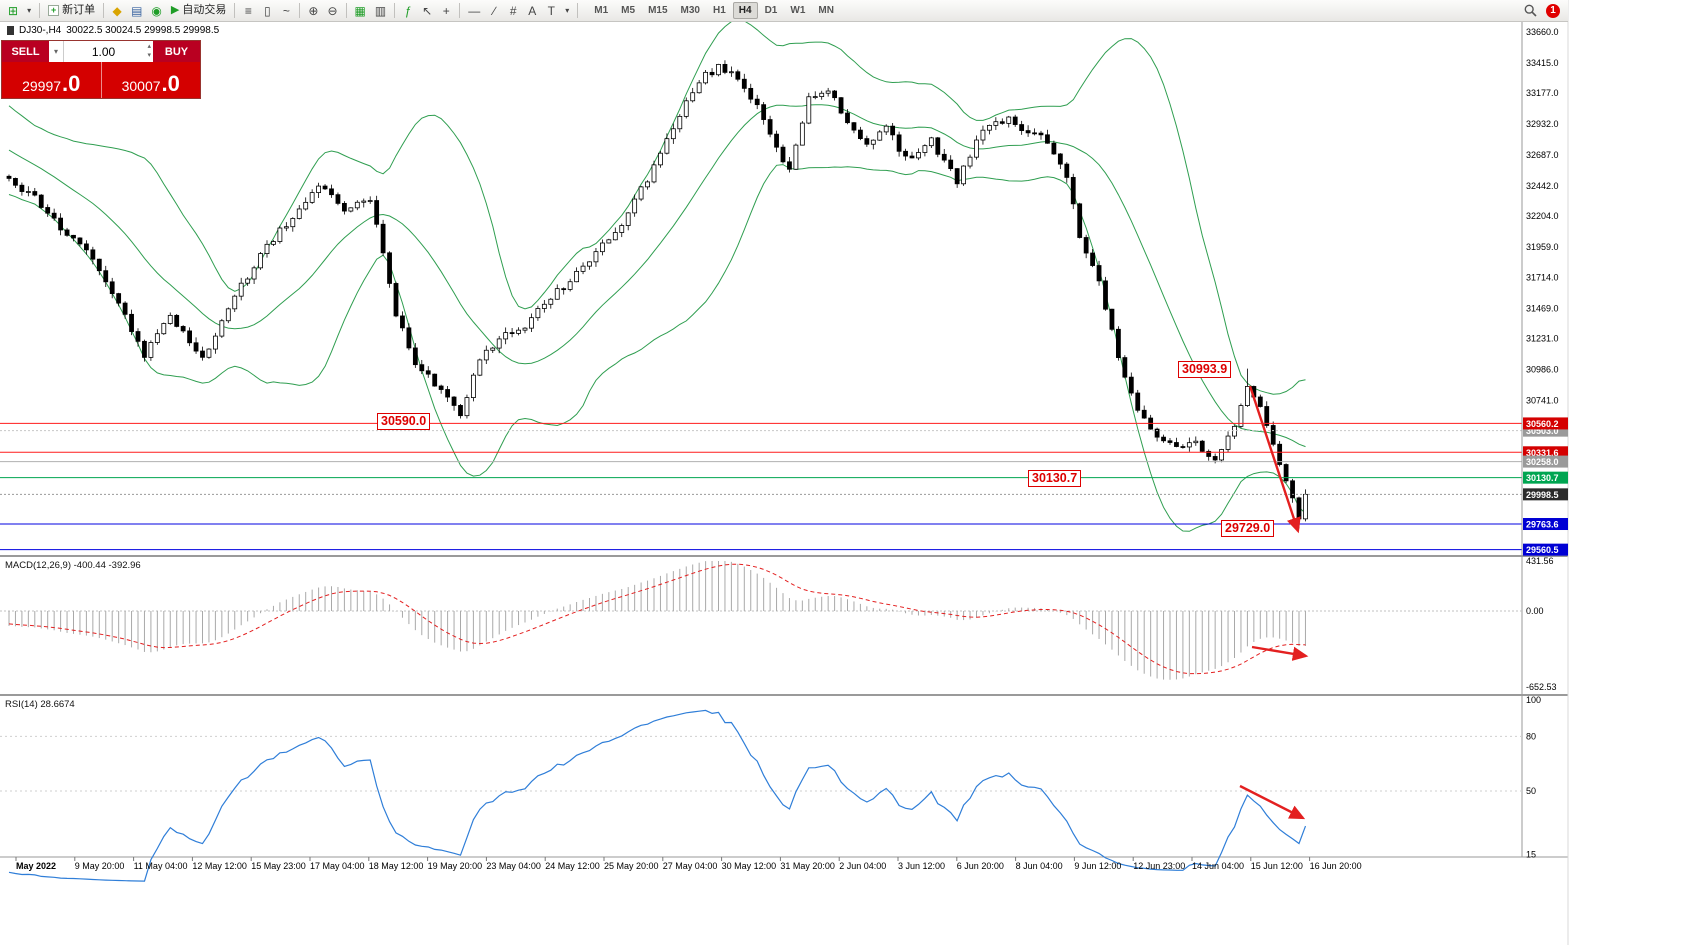  I want to click on svg-text: 2 Jun 04:00, so click(862, 866).